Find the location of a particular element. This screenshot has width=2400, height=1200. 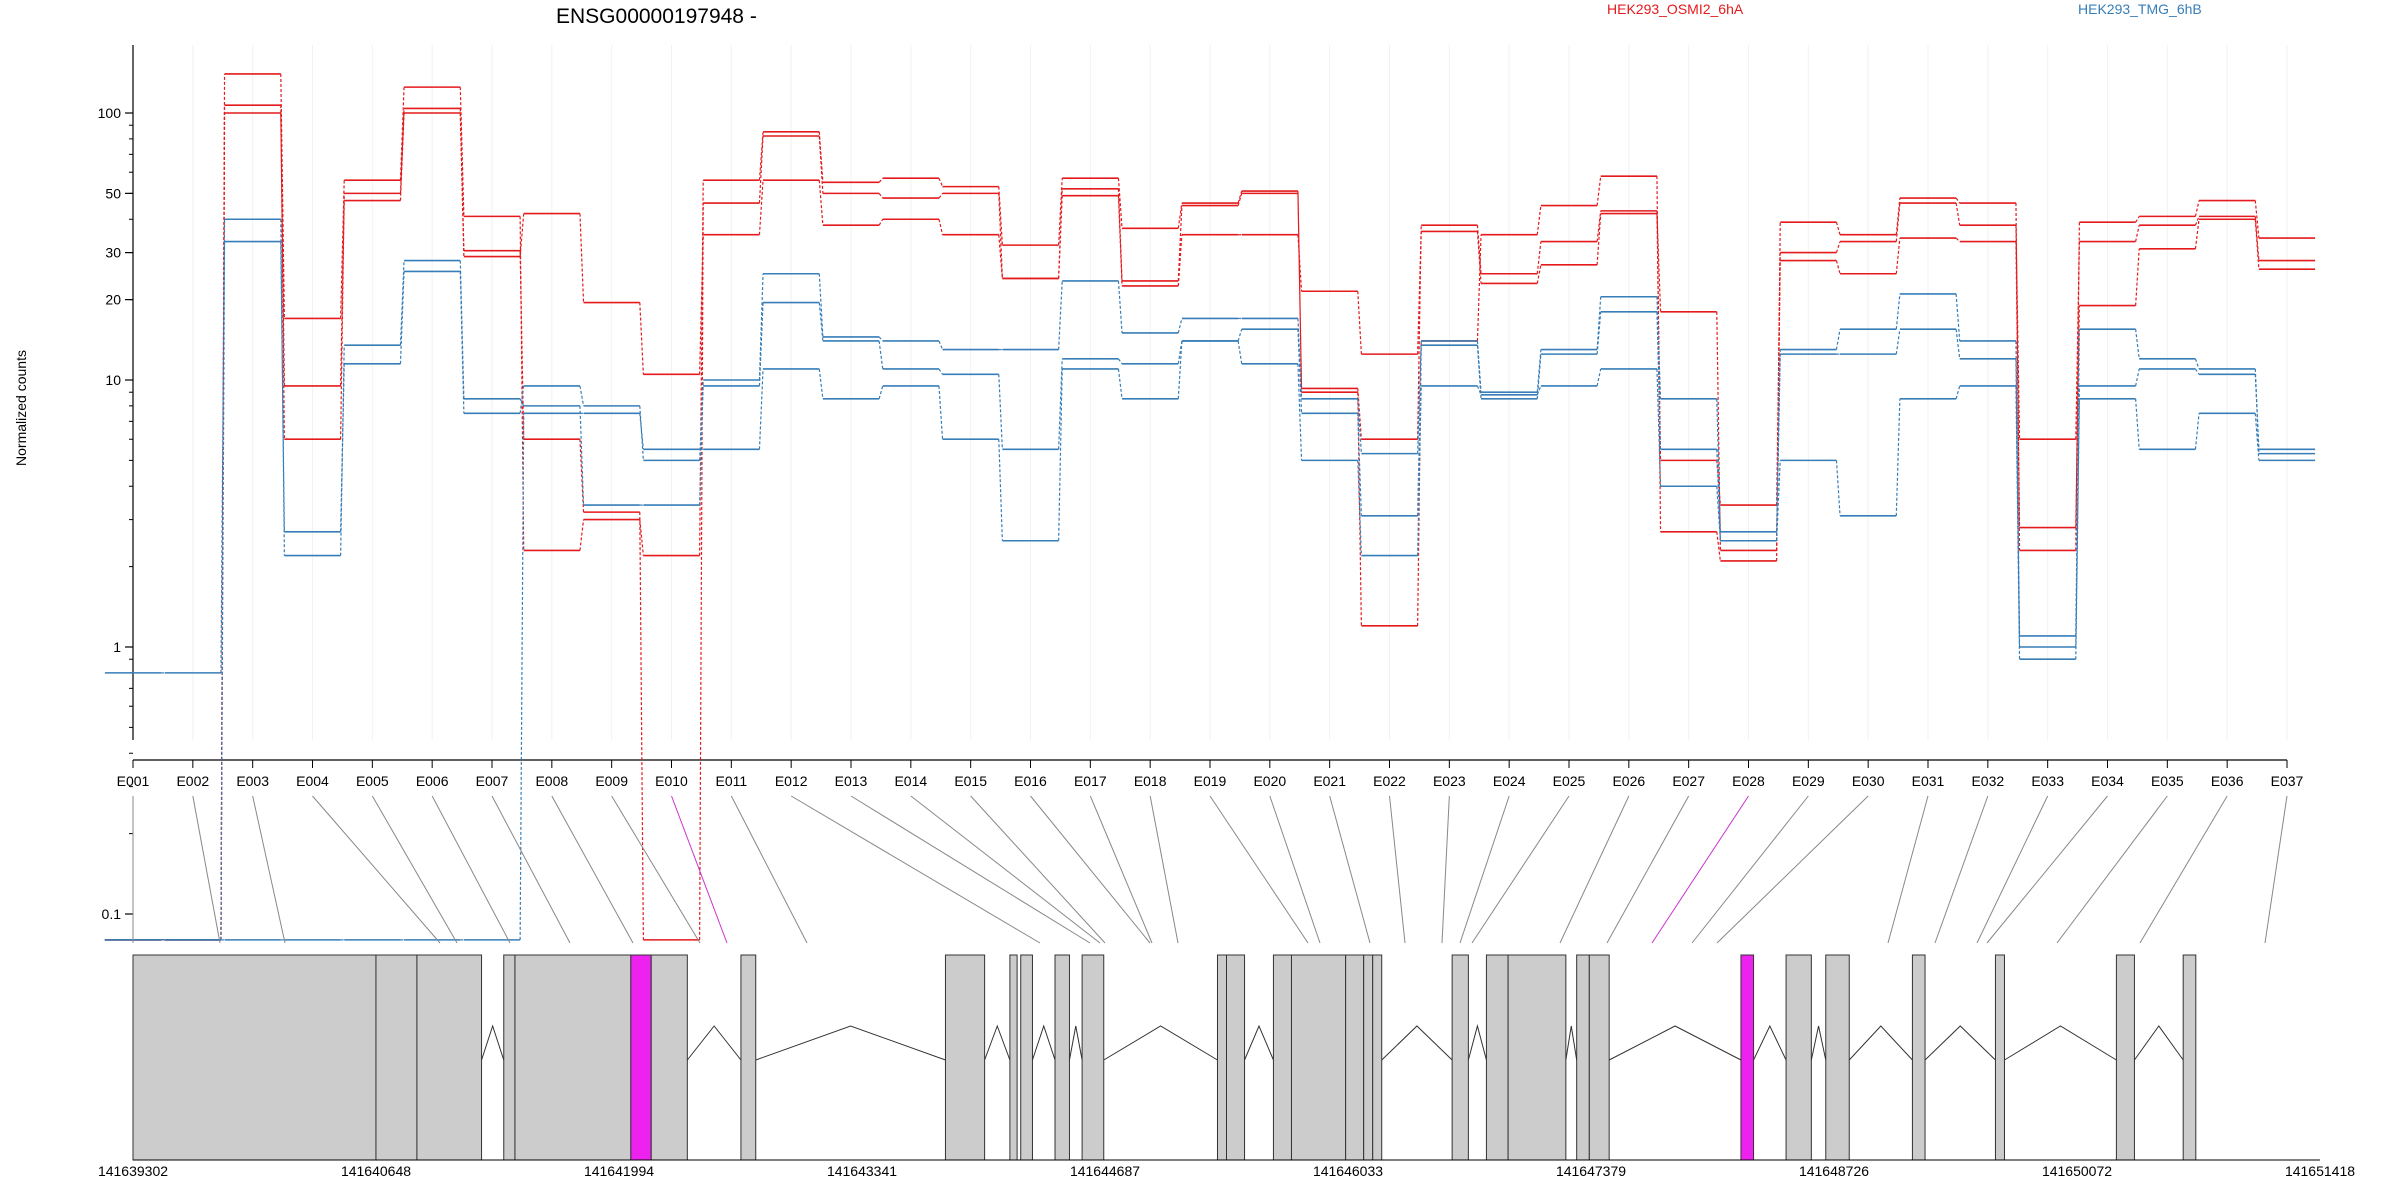

coord-label: 141640648 is located at coordinates (376, 1171).